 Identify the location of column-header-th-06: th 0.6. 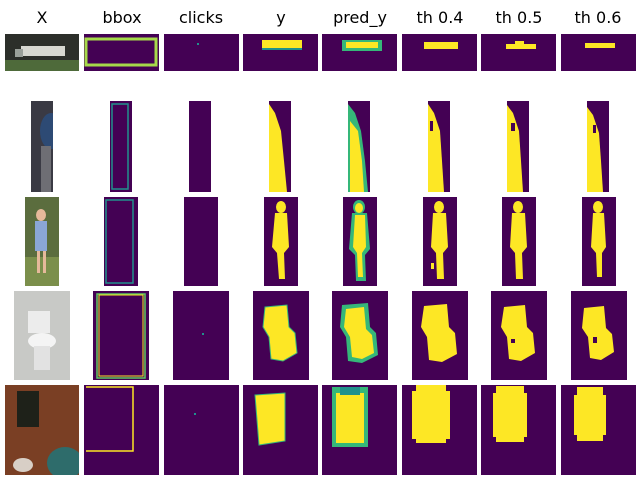
(598, 17).